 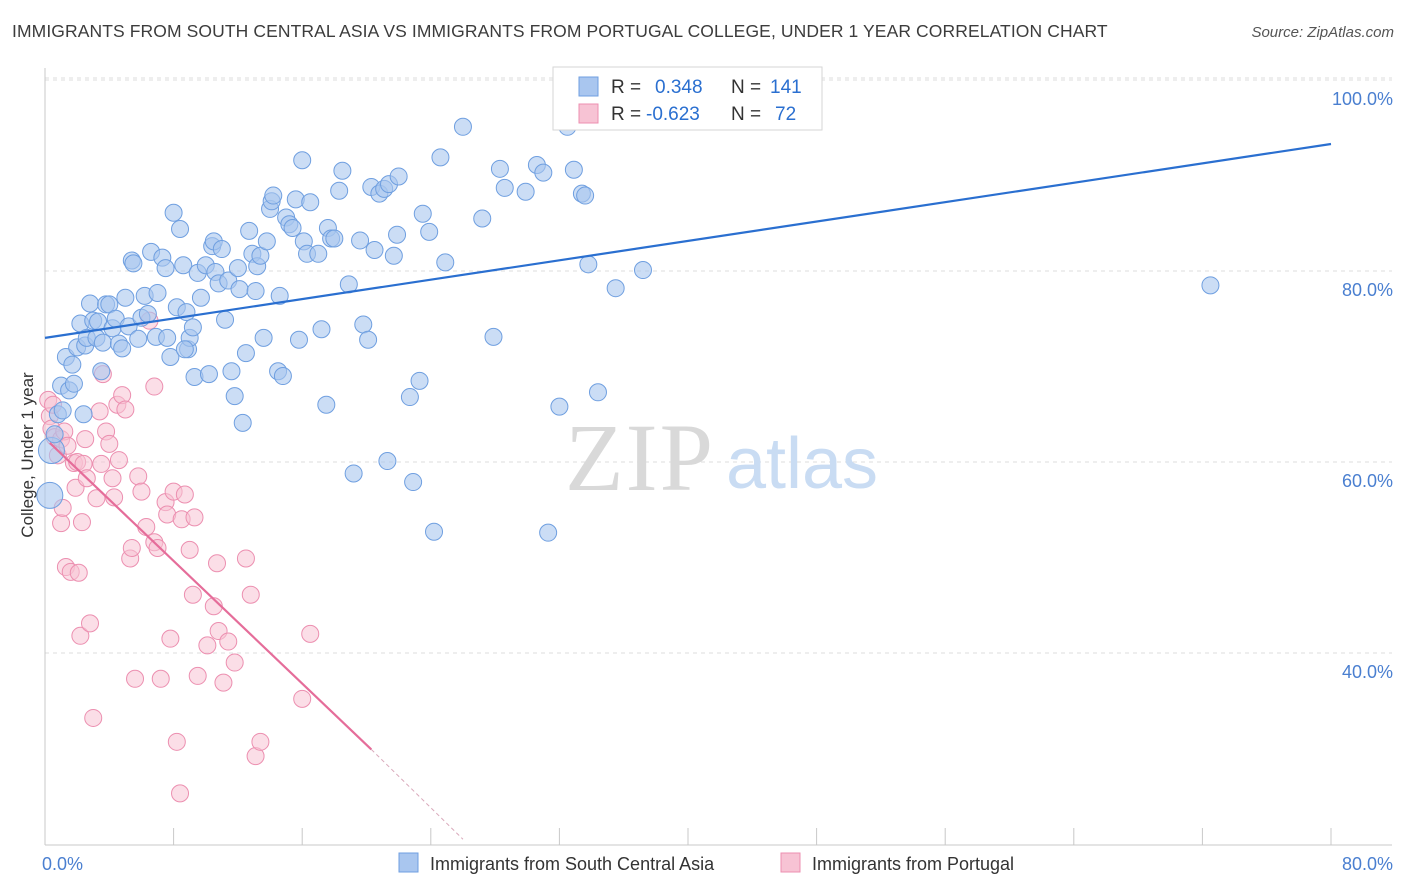 What do you see at coordinates (679, 87) in the screenshot?
I see `legend-r-value-1: 0.348` at bounding box center [679, 87].